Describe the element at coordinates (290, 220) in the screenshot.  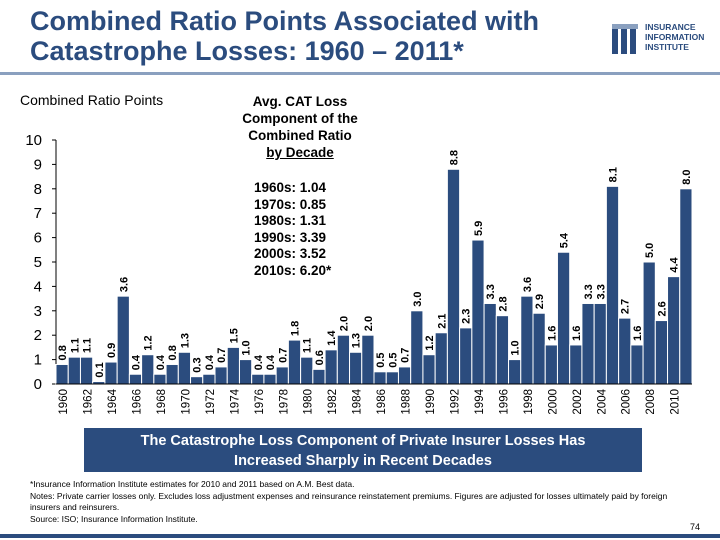
I see `decade-1980s: 1980s: 1.31` at that location.